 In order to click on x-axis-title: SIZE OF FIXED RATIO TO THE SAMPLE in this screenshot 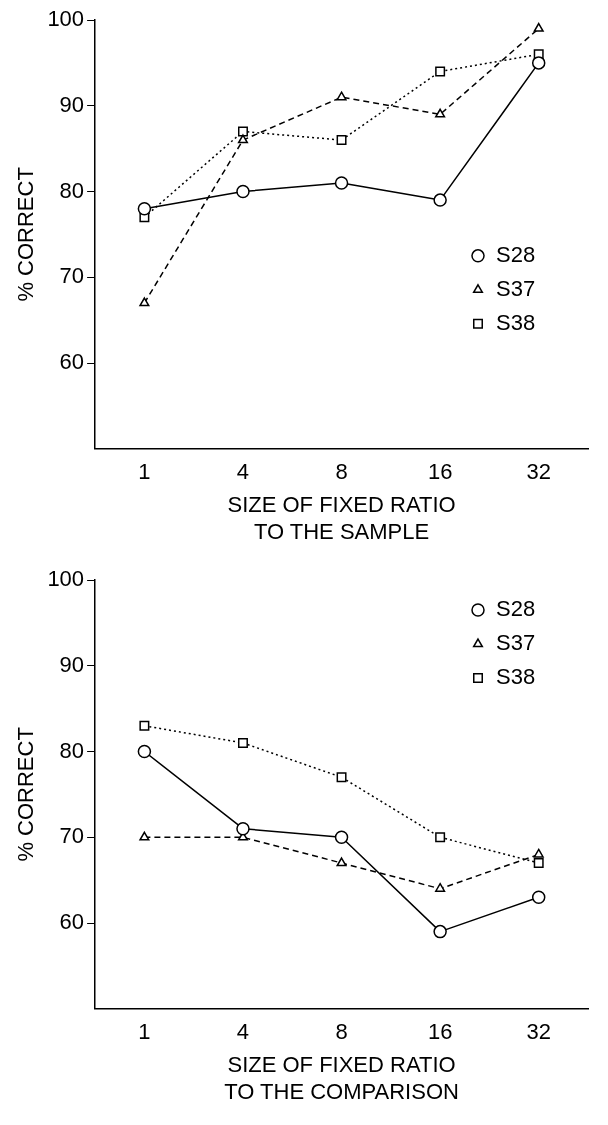, I will do `click(341, 518)`.